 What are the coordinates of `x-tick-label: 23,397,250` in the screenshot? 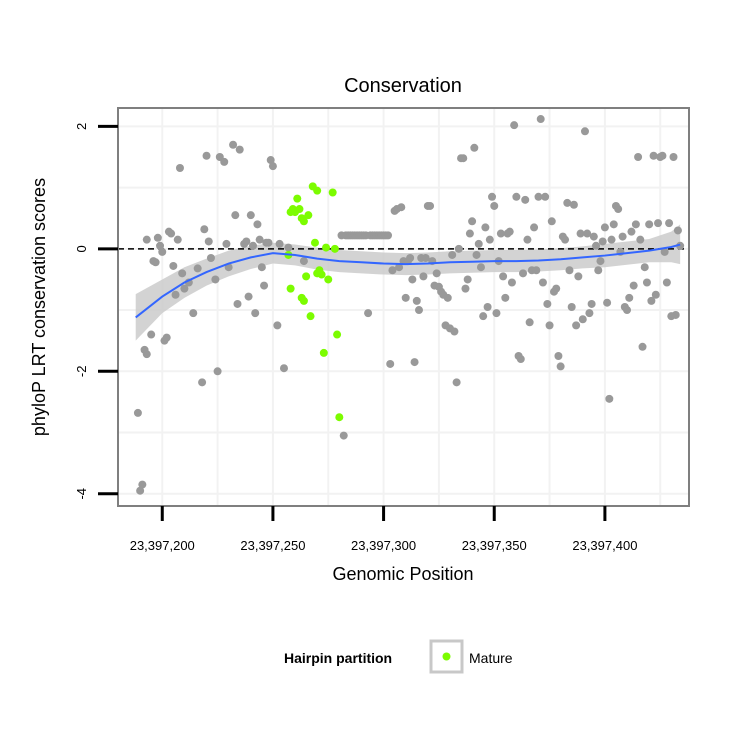 It's located at (272, 545).